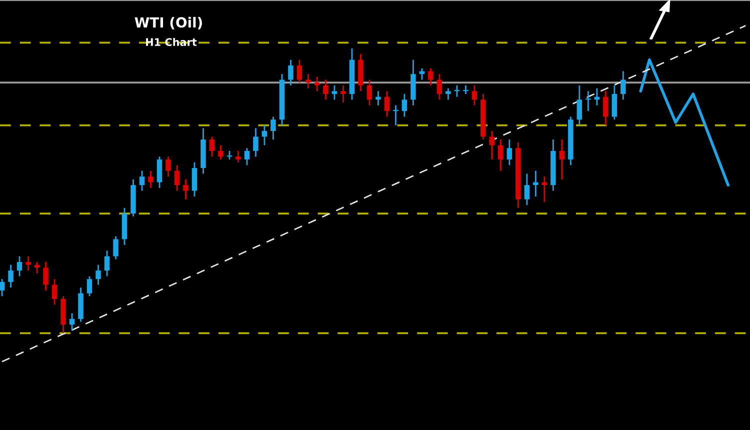 This screenshot has width=750, height=430. Describe the element at coordinates (171, 42) in the screenshot. I see `chart-subtitle: H1 Chart` at that location.